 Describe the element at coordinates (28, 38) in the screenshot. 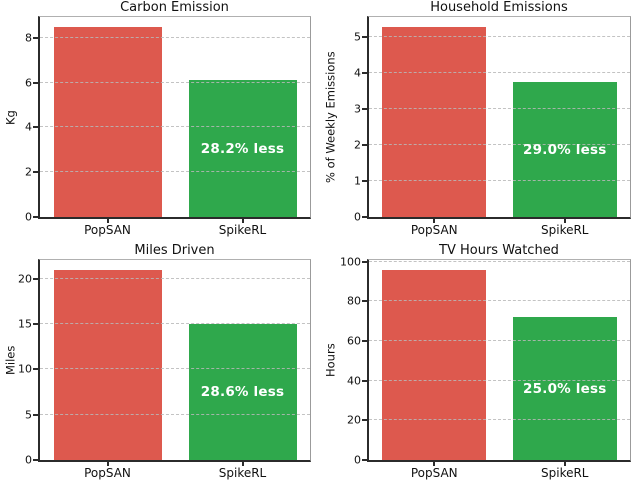

I see `y-tick-label: 8` at that location.